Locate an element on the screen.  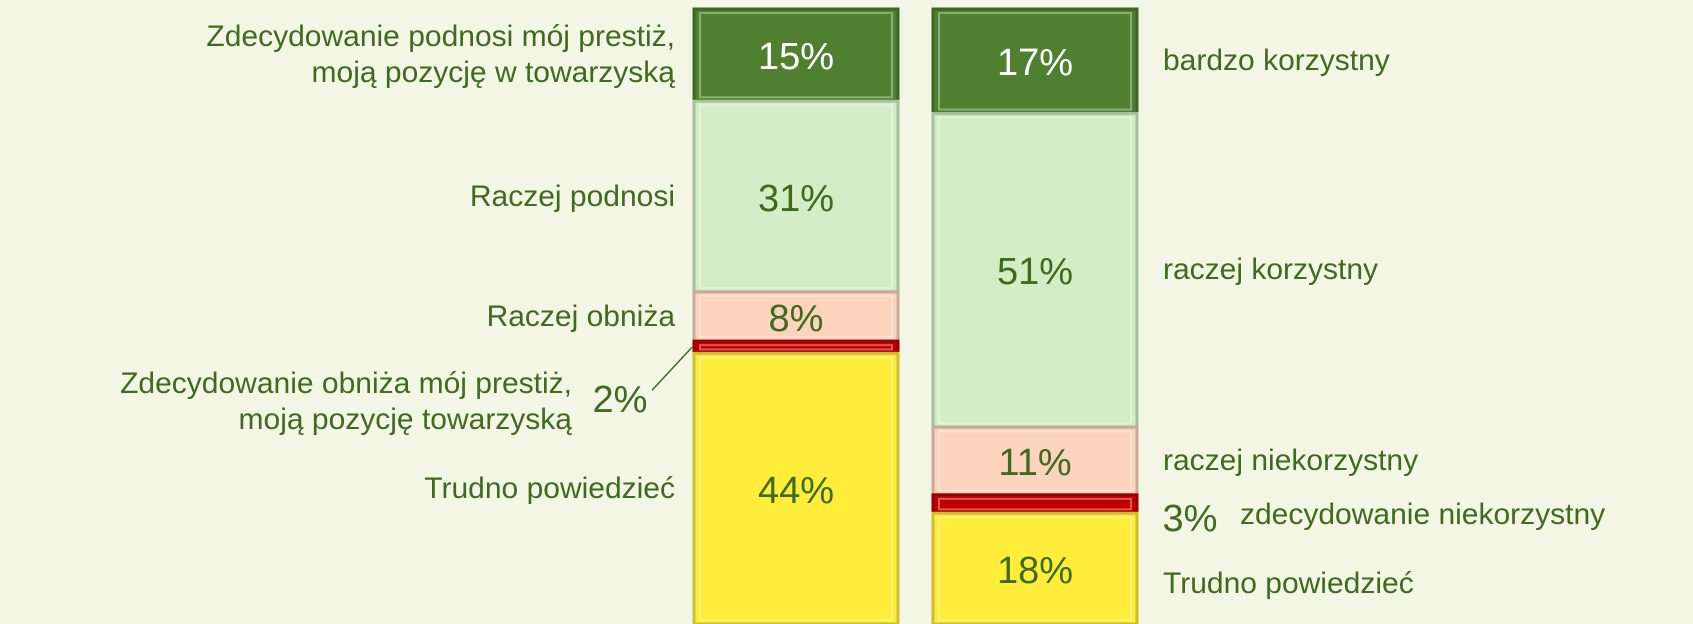
category-label: raczej korzystny is located at coordinates (1271, 270).